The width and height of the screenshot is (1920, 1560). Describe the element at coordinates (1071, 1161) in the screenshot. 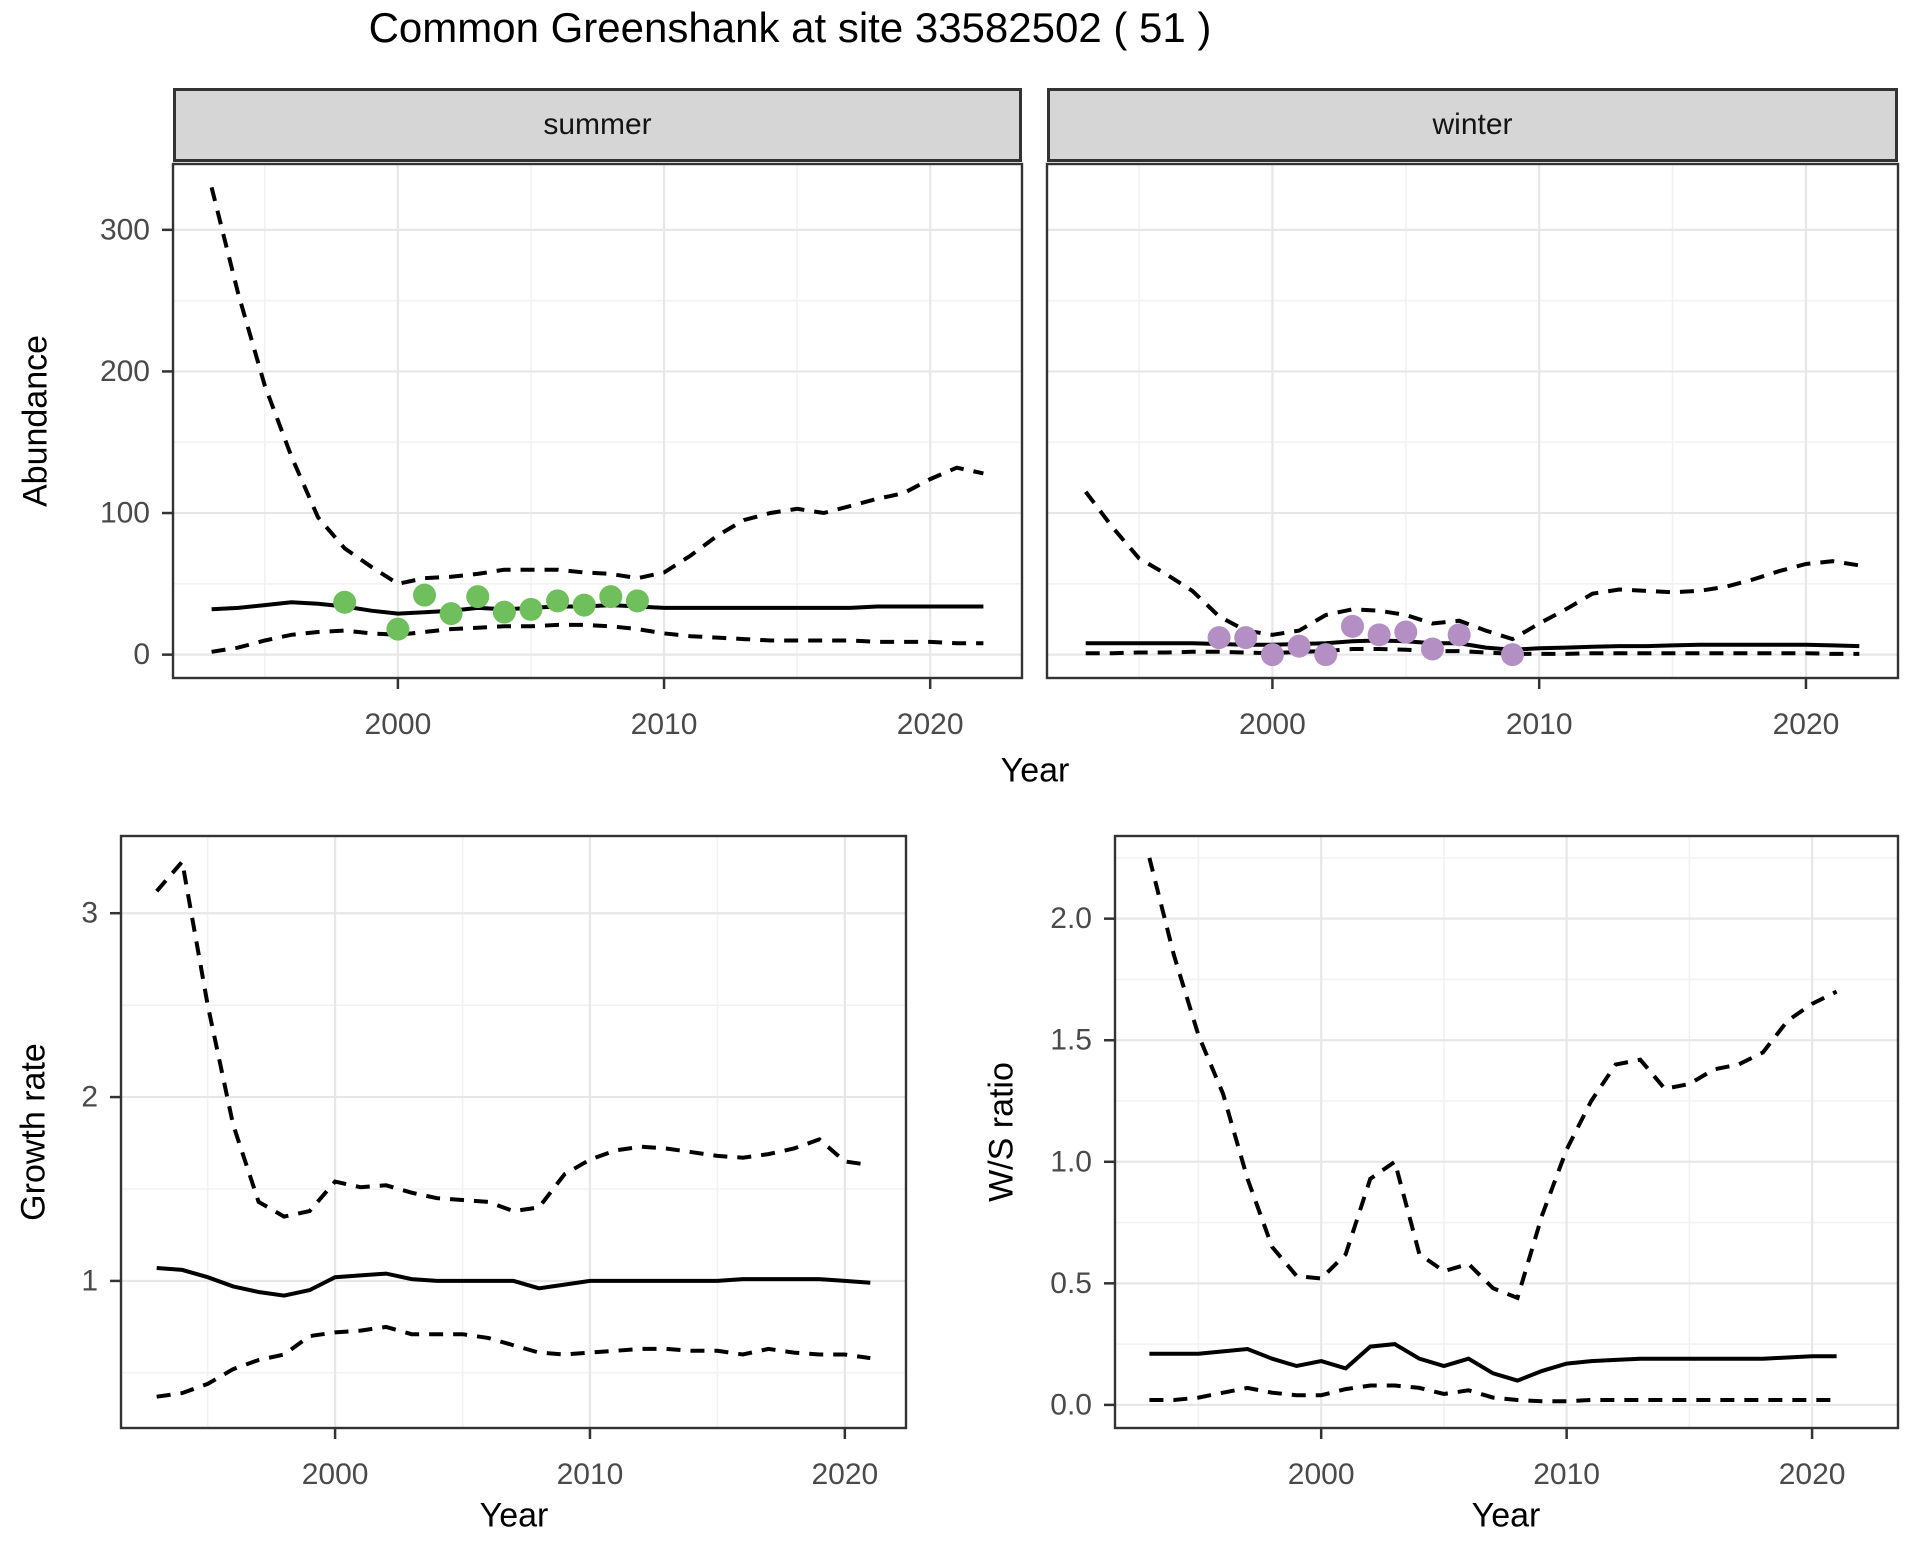

I see `y-tick-label: 1.0` at that location.